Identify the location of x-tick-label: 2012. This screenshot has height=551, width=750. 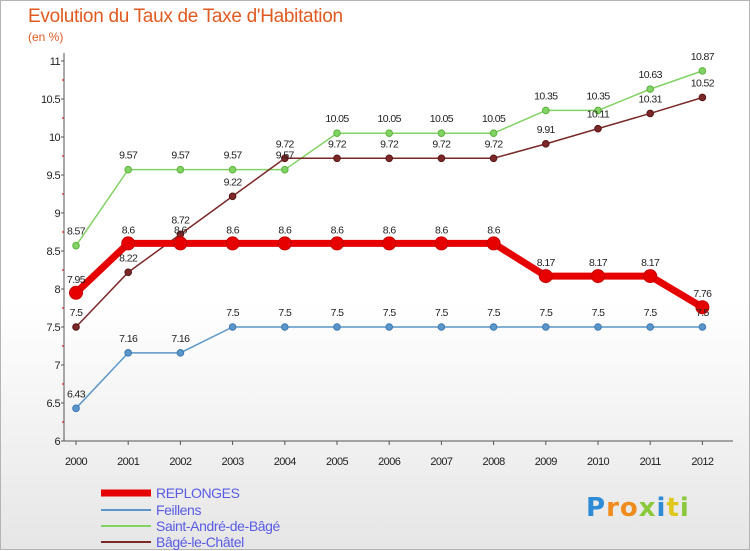
(702, 462).